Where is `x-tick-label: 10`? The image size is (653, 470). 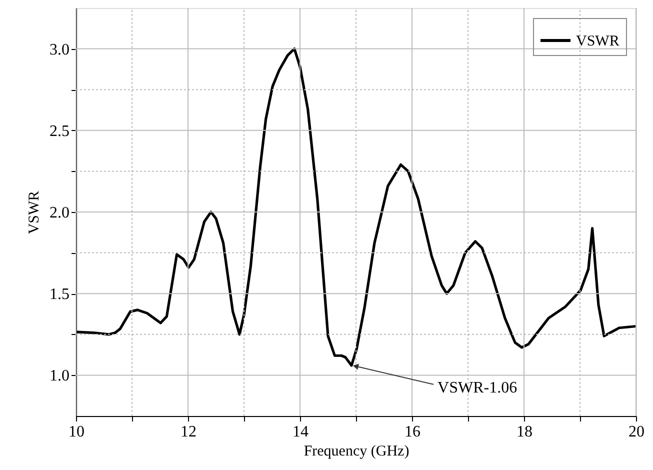
x-tick-label: 10 is located at coordinates (76, 432).